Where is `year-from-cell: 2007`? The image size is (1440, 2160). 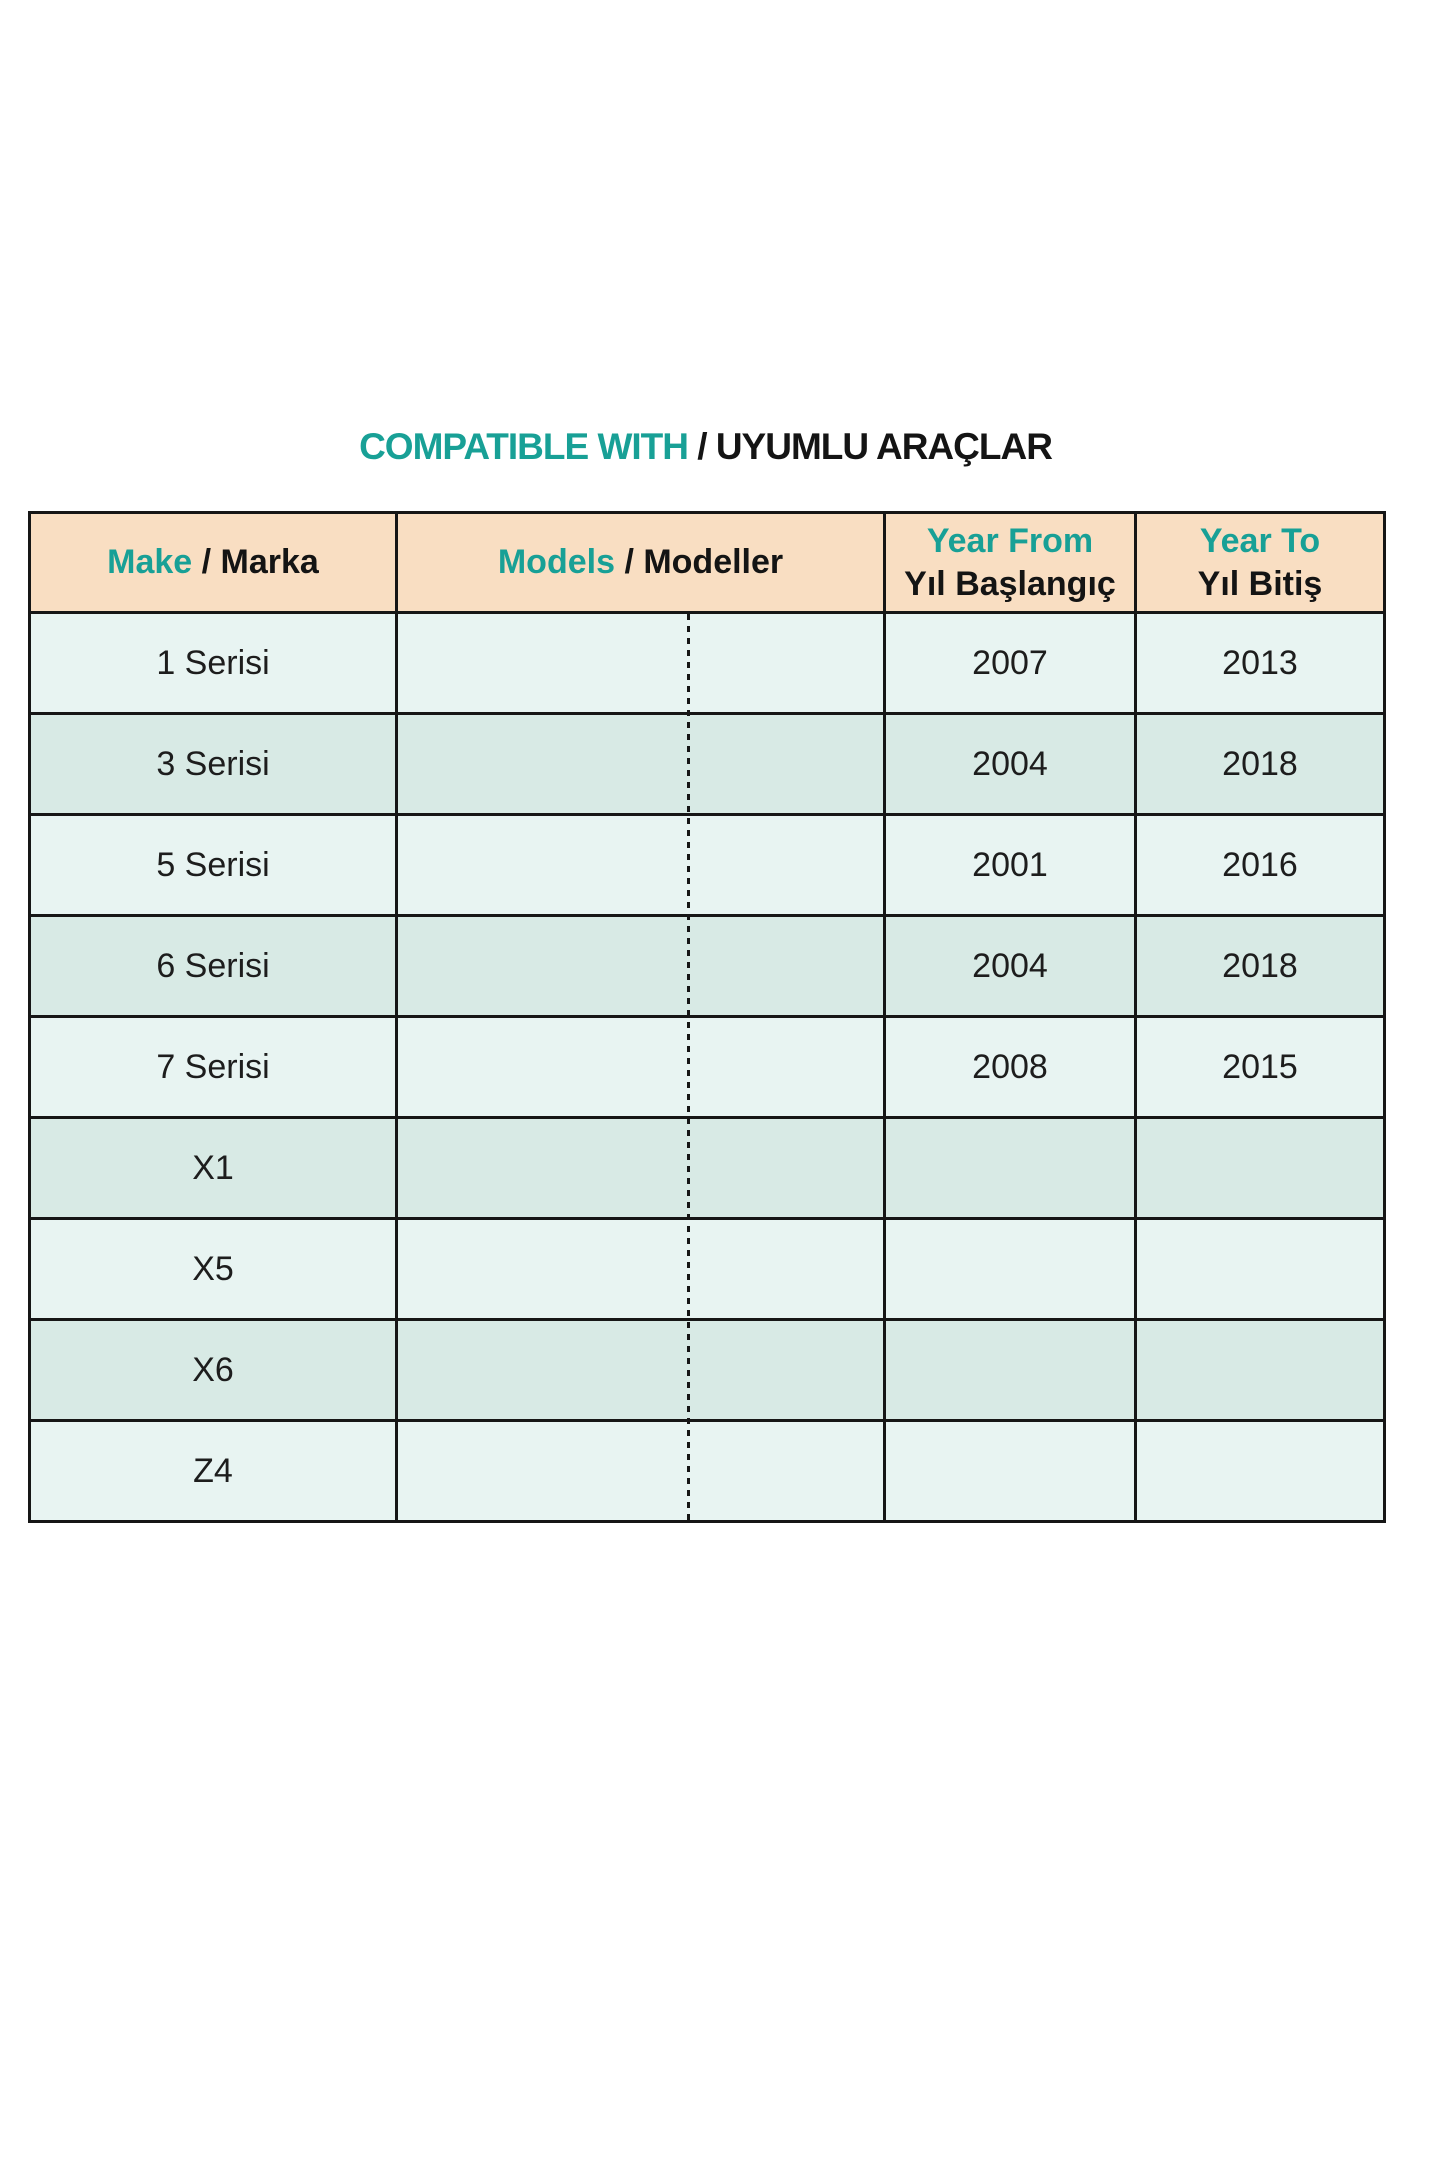 year-from-cell: 2007 is located at coordinates (1010, 663).